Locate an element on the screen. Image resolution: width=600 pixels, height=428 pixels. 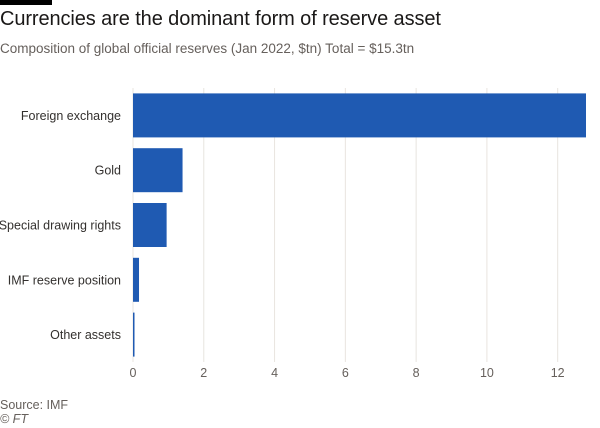
bar-special-drawing-rights is located at coordinates (150, 225).